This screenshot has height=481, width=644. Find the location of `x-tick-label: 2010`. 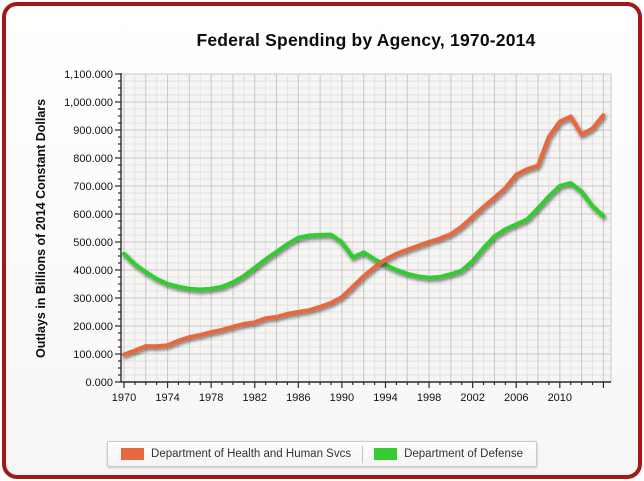

x-tick-label: 2010 is located at coordinates (560, 398).